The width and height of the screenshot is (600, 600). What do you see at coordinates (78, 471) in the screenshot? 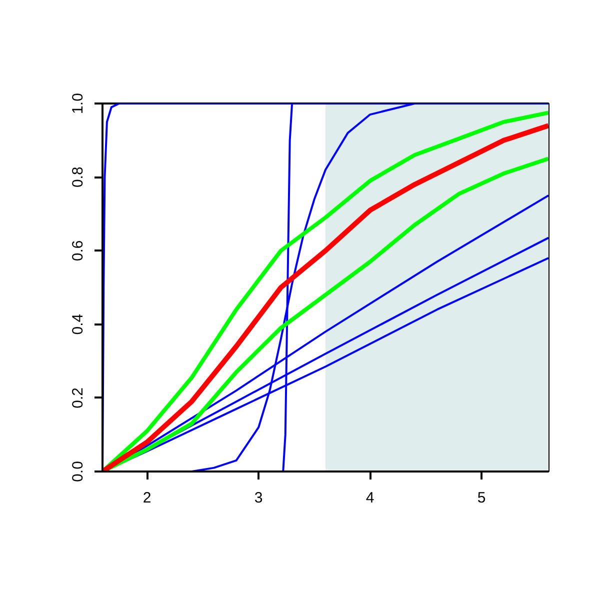
I see `y-tick-label: 0.0` at bounding box center [78, 471].